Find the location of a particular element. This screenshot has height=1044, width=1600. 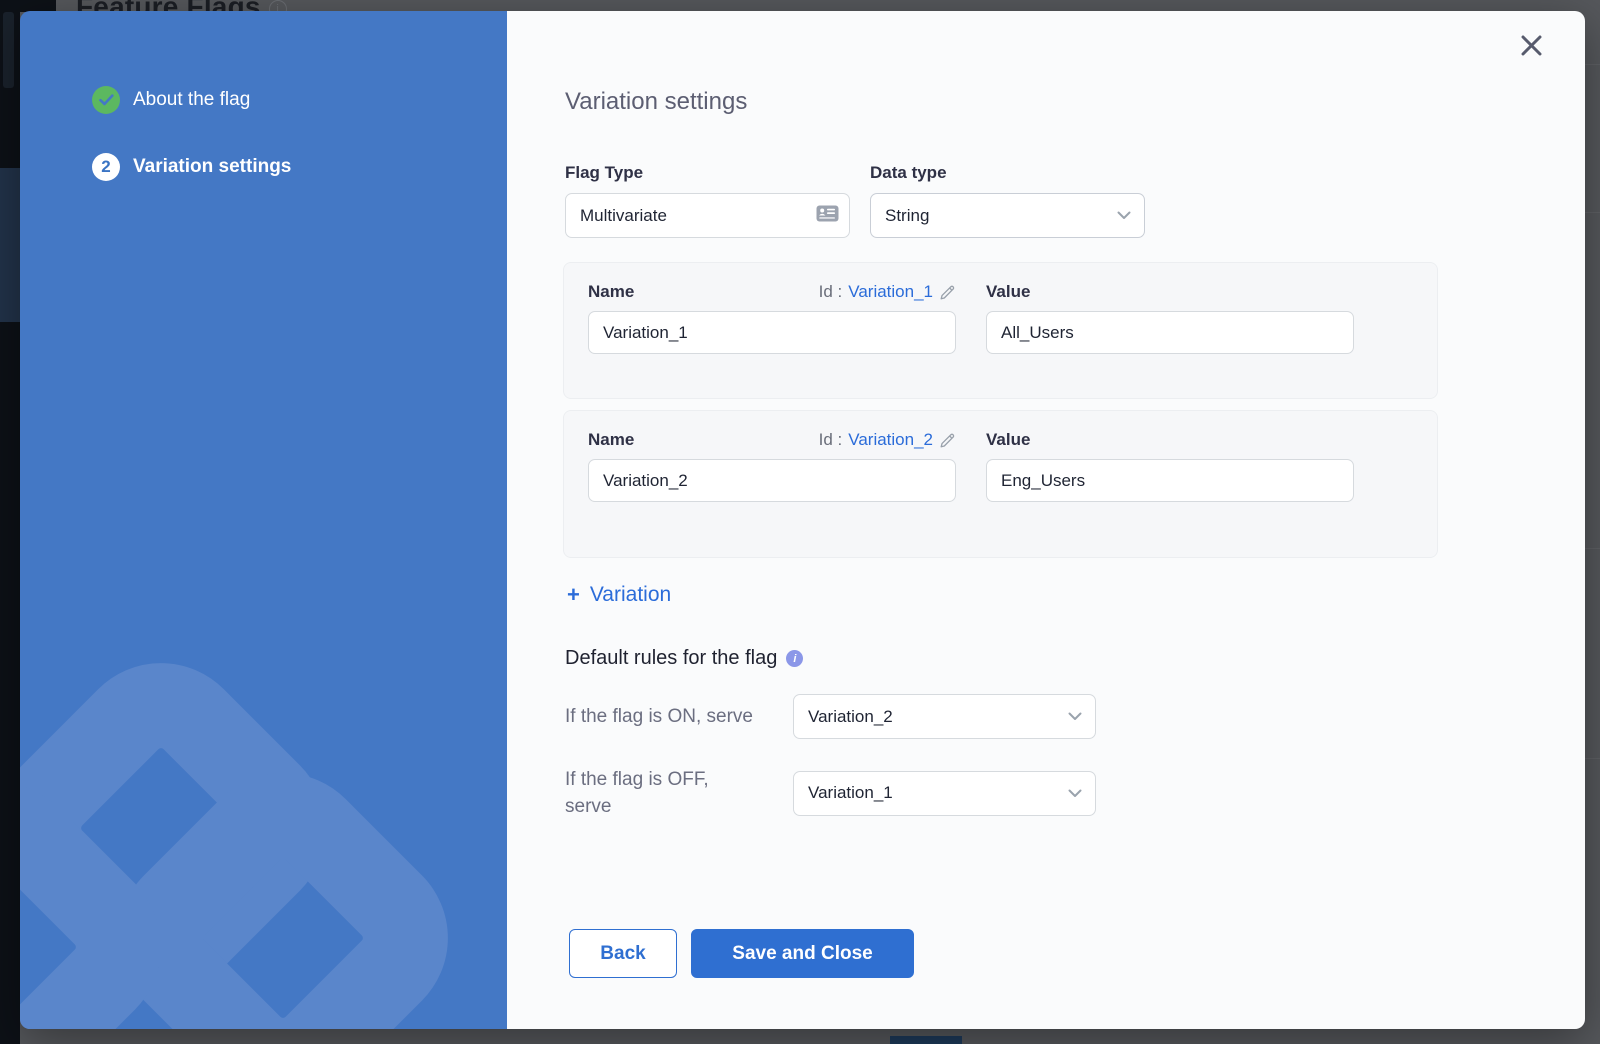

multivariate-card-icon is located at coordinates (827, 215).